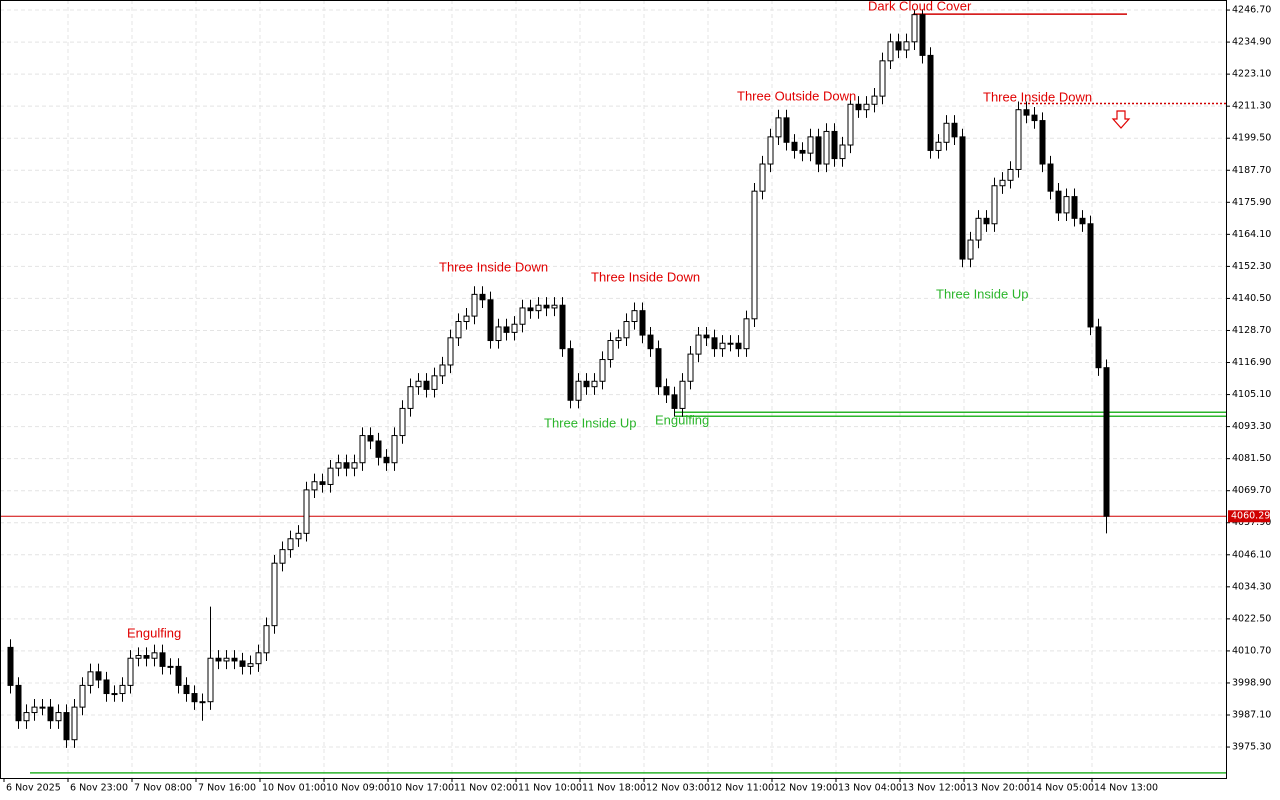 This screenshot has height=800, width=1280. What do you see at coordinates (1251, 586) in the screenshot?
I see `y-tick-label: 4034.30` at bounding box center [1251, 586].